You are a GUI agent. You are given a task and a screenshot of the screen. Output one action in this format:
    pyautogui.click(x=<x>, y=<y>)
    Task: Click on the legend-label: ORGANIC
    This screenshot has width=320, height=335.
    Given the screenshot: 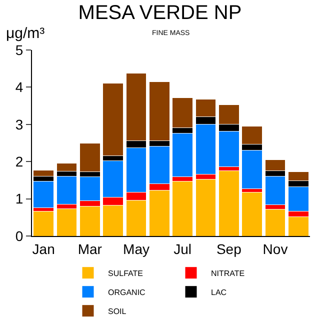 What is the action you would take?
    pyautogui.click(x=127, y=292)
    